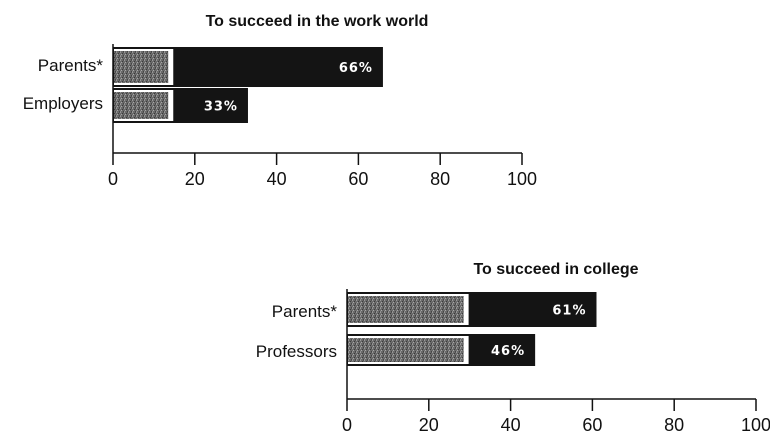 This screenshot has height=433, width=770. What do you see at coordinates (555, 269) in the screenshot?
I see `chart-title: To succeed in college` at bounding box center [555, 269].